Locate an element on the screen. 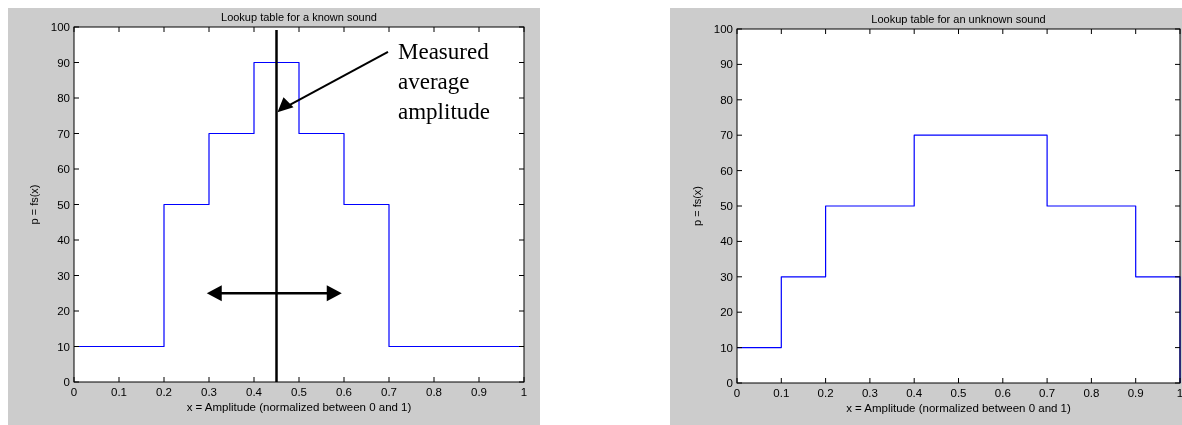 This screenshot has height=425, width=1182. chart-title: Lookup table for a known sound is located at coordinates (299, 17).